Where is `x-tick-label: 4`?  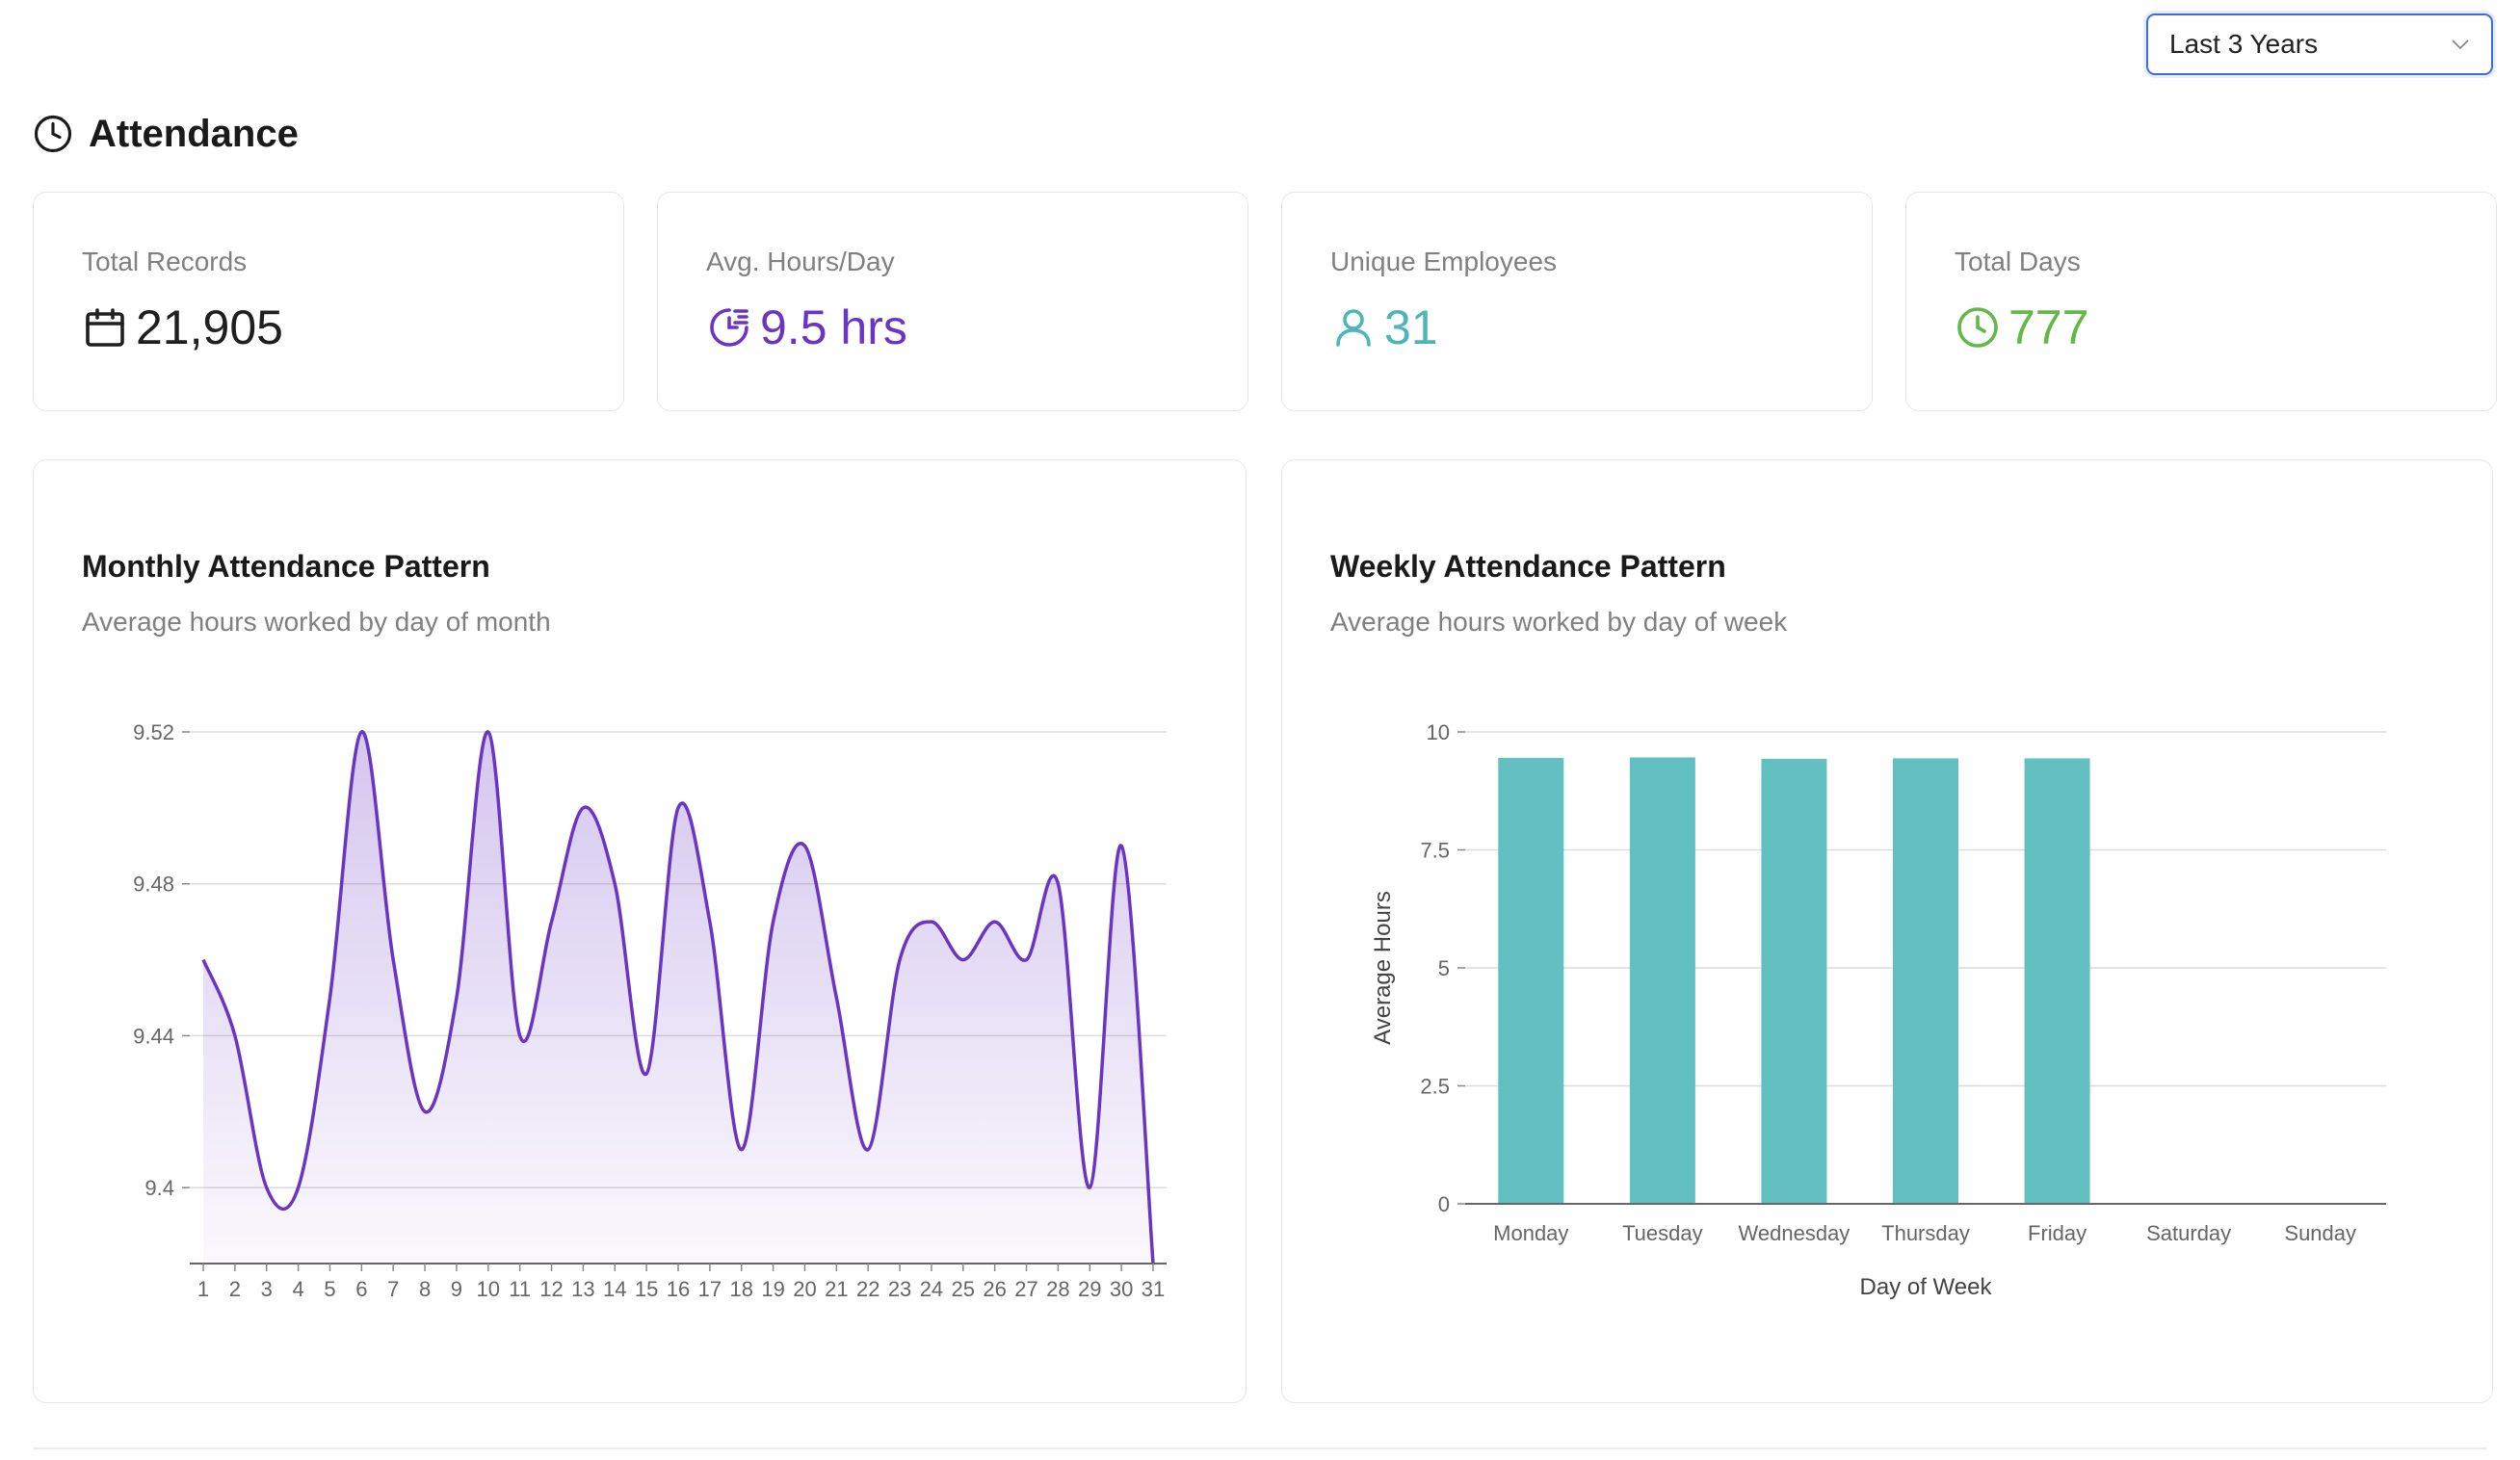
x-tick-label: 4 is located at coordinates (298, 1289).